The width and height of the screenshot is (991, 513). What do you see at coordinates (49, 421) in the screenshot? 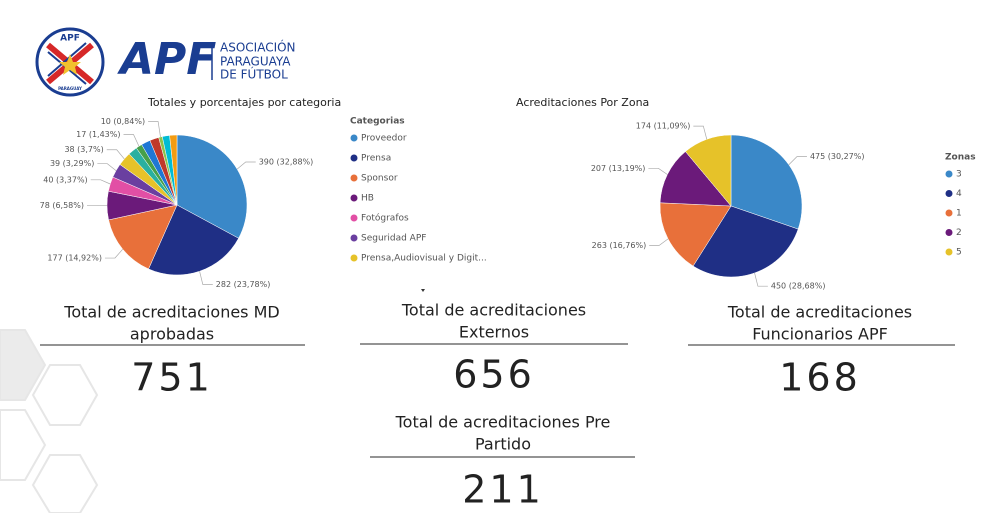
I see `hex-decoration` at bounding box center [49, 421].